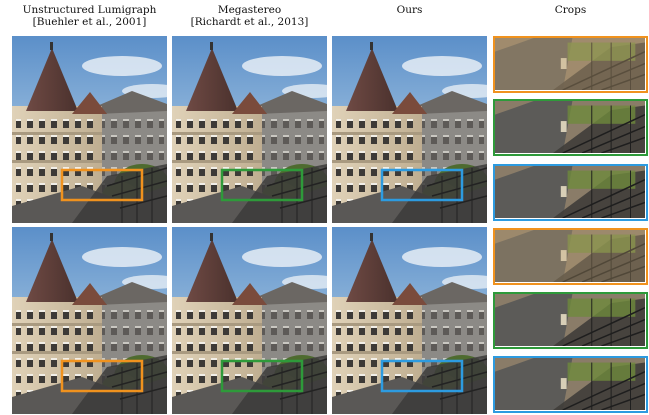 This screenshot has height=415, width=649. What do you see at coordinates (89, 320) in the screenshot?
I see `image-lumigraph-row2` at bounding box center [89, 320].